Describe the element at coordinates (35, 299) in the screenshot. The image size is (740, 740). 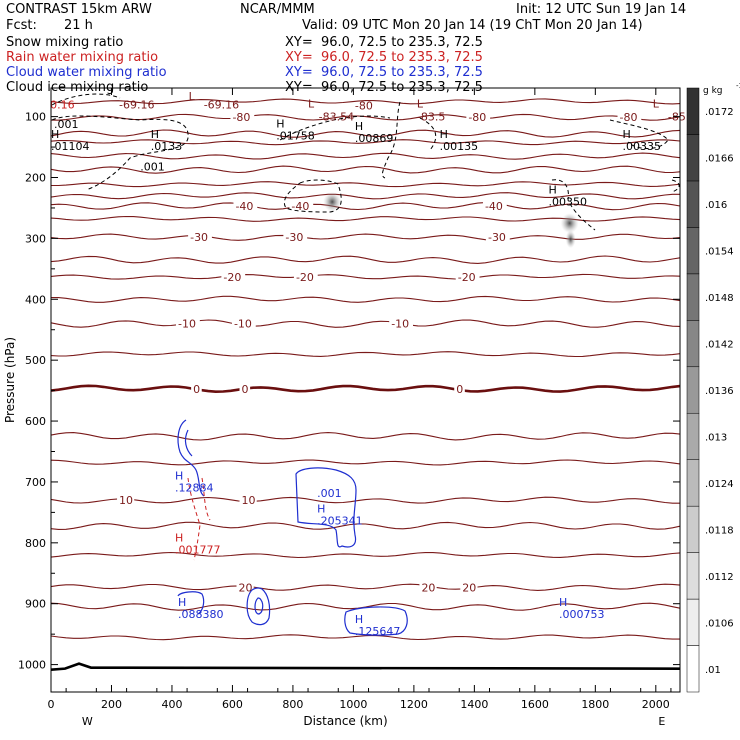
I see `y-tick-label: 400` at that location.